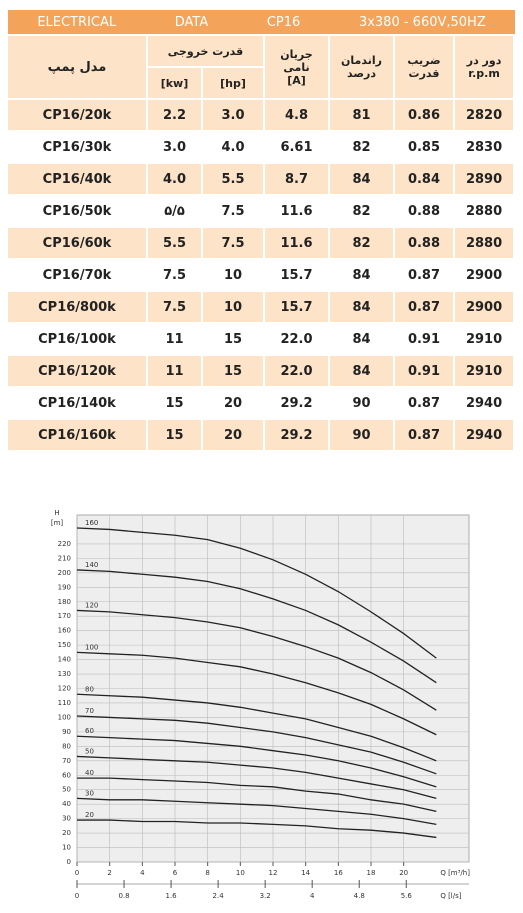  I want to click on table-row: CP16/50k ۵/۵ 7.5 11.6 82 0.88 2880, so click(262, 211).